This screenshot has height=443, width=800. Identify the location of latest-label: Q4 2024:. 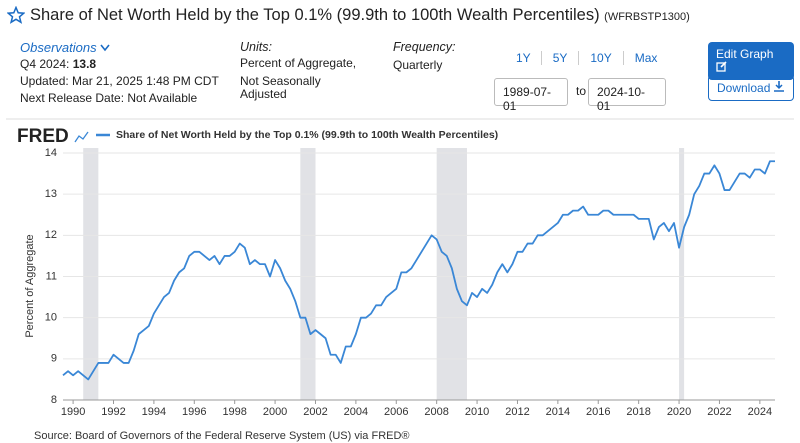
(45, 64).